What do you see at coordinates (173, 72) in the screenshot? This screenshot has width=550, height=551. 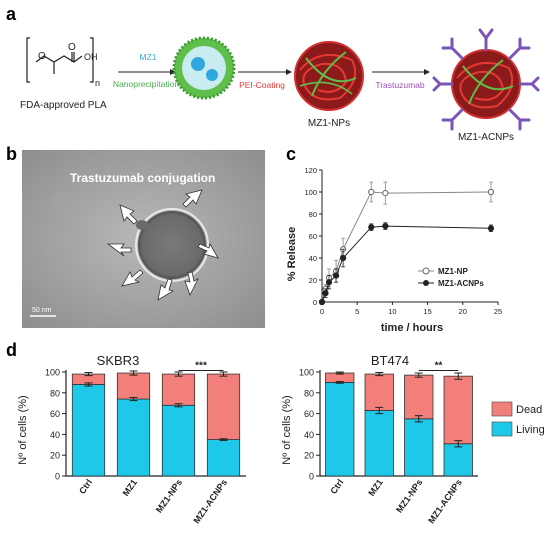 I see `arrow1-head` at bounding box center [173, 72].